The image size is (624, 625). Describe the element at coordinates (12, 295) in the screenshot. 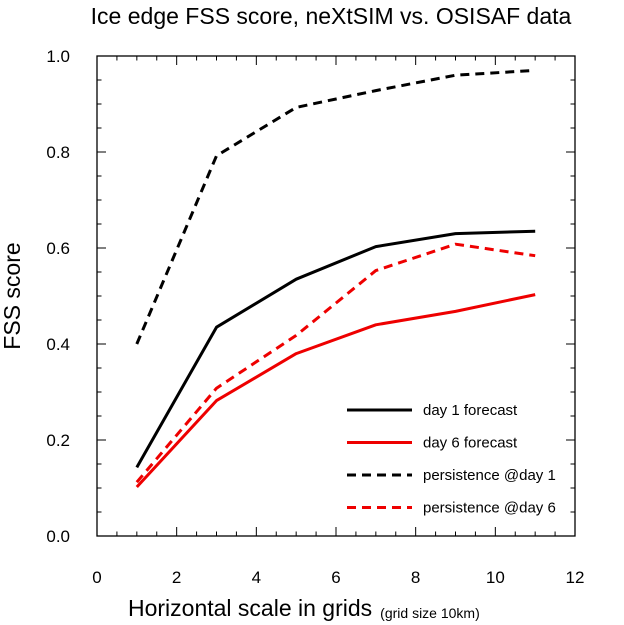

I see `y-axis-label: FSS score` at that location.